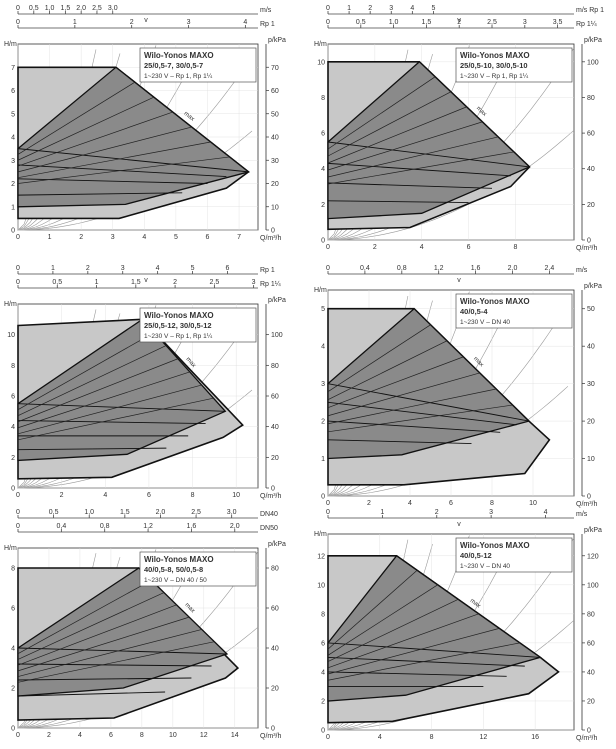 This screenshot has height=749, width=616. I want to click on model-label-box, so click(198, 569).